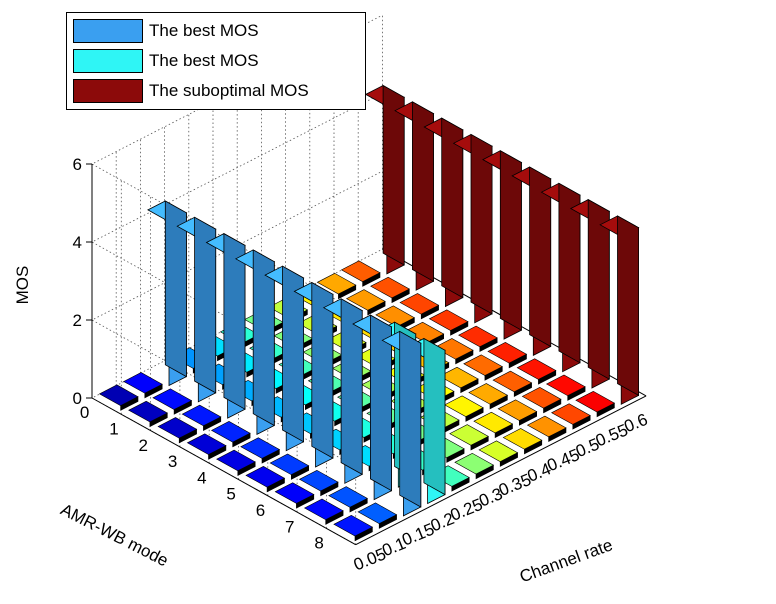 The height and width of the screenshot is (604, 776). What do you see at coordinates (77, 164) in the screenshot?
I see `z-tick-label: 6` at bounding box center [77, 164].